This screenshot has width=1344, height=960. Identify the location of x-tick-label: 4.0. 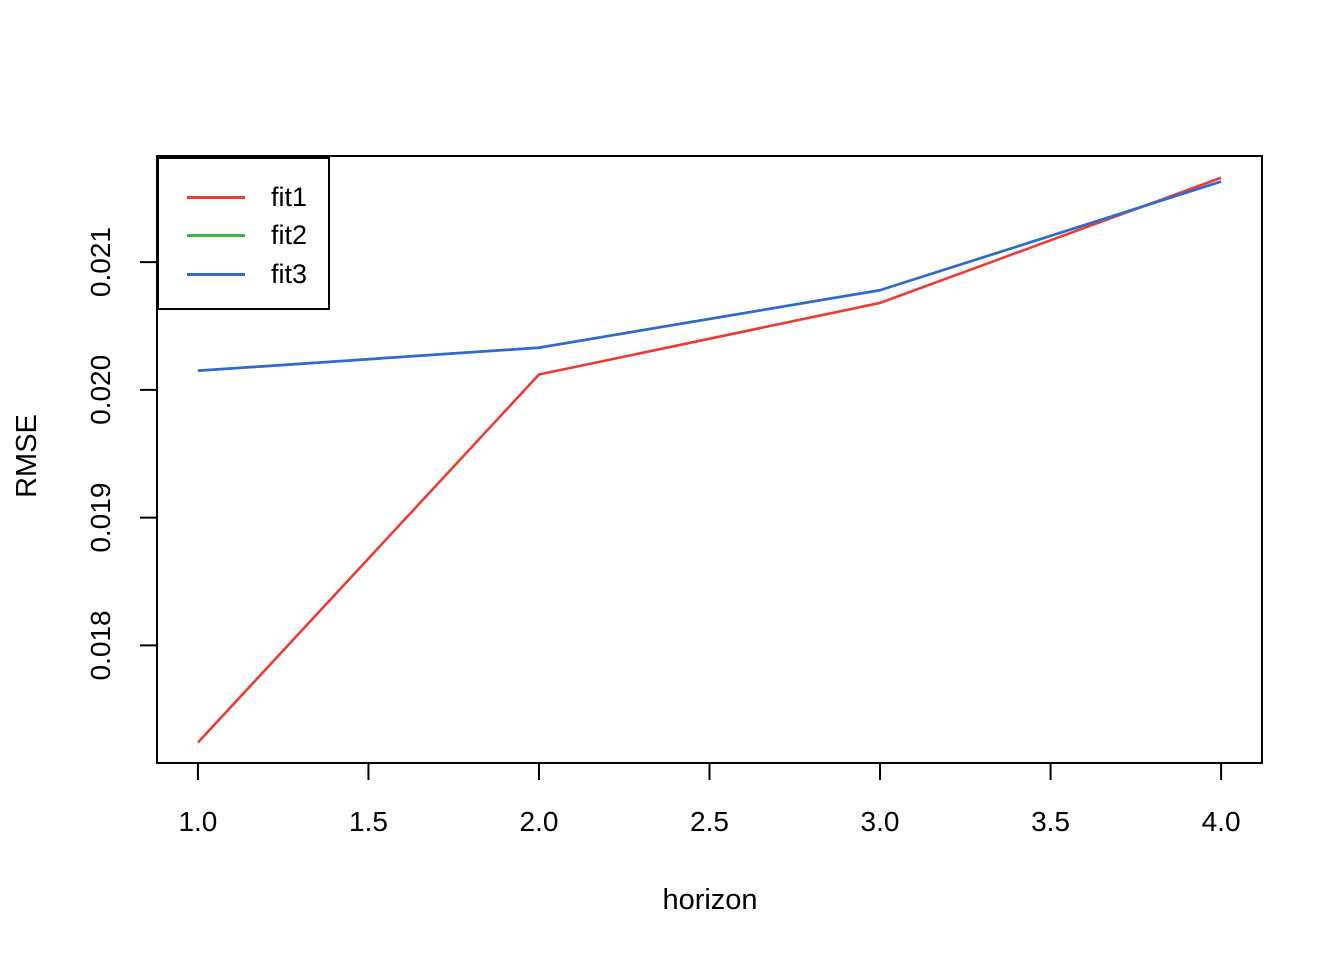
(1221, 821).